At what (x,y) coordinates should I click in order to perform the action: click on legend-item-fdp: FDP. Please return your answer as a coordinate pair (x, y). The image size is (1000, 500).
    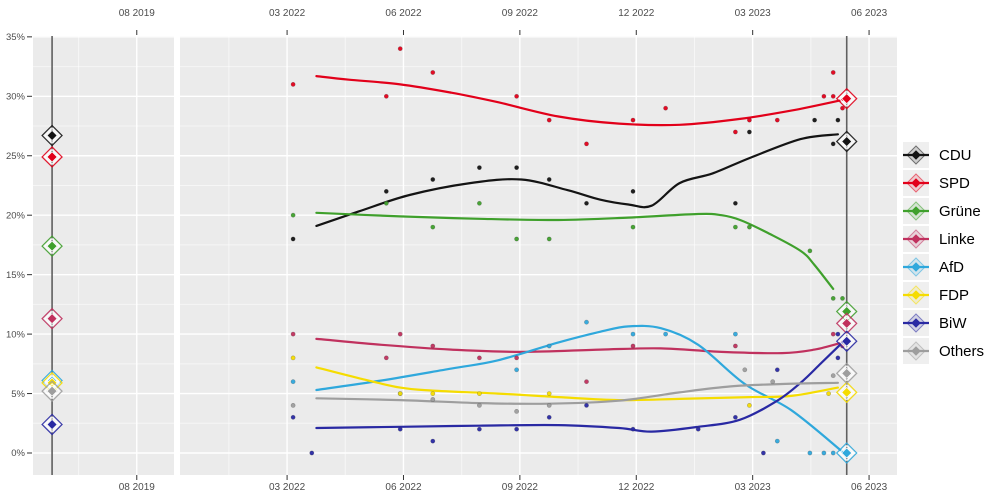
    Looking at the image, I should click on (943, 295).